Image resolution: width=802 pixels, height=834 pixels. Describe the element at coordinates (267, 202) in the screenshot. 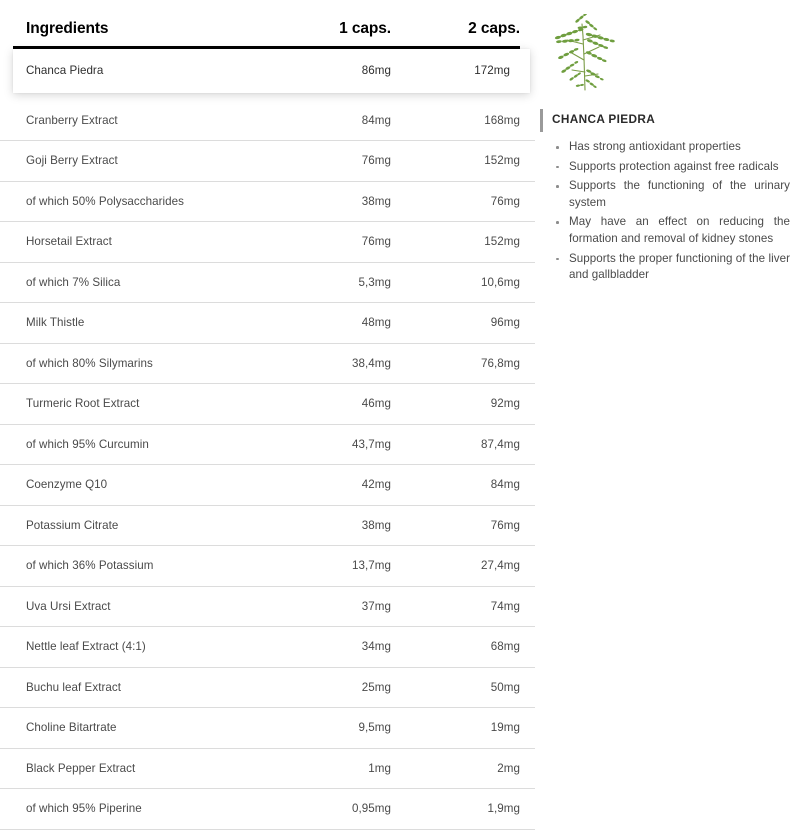

I see `table-row: of which 50% Polysaccharides 38mg 76mg` at that location.